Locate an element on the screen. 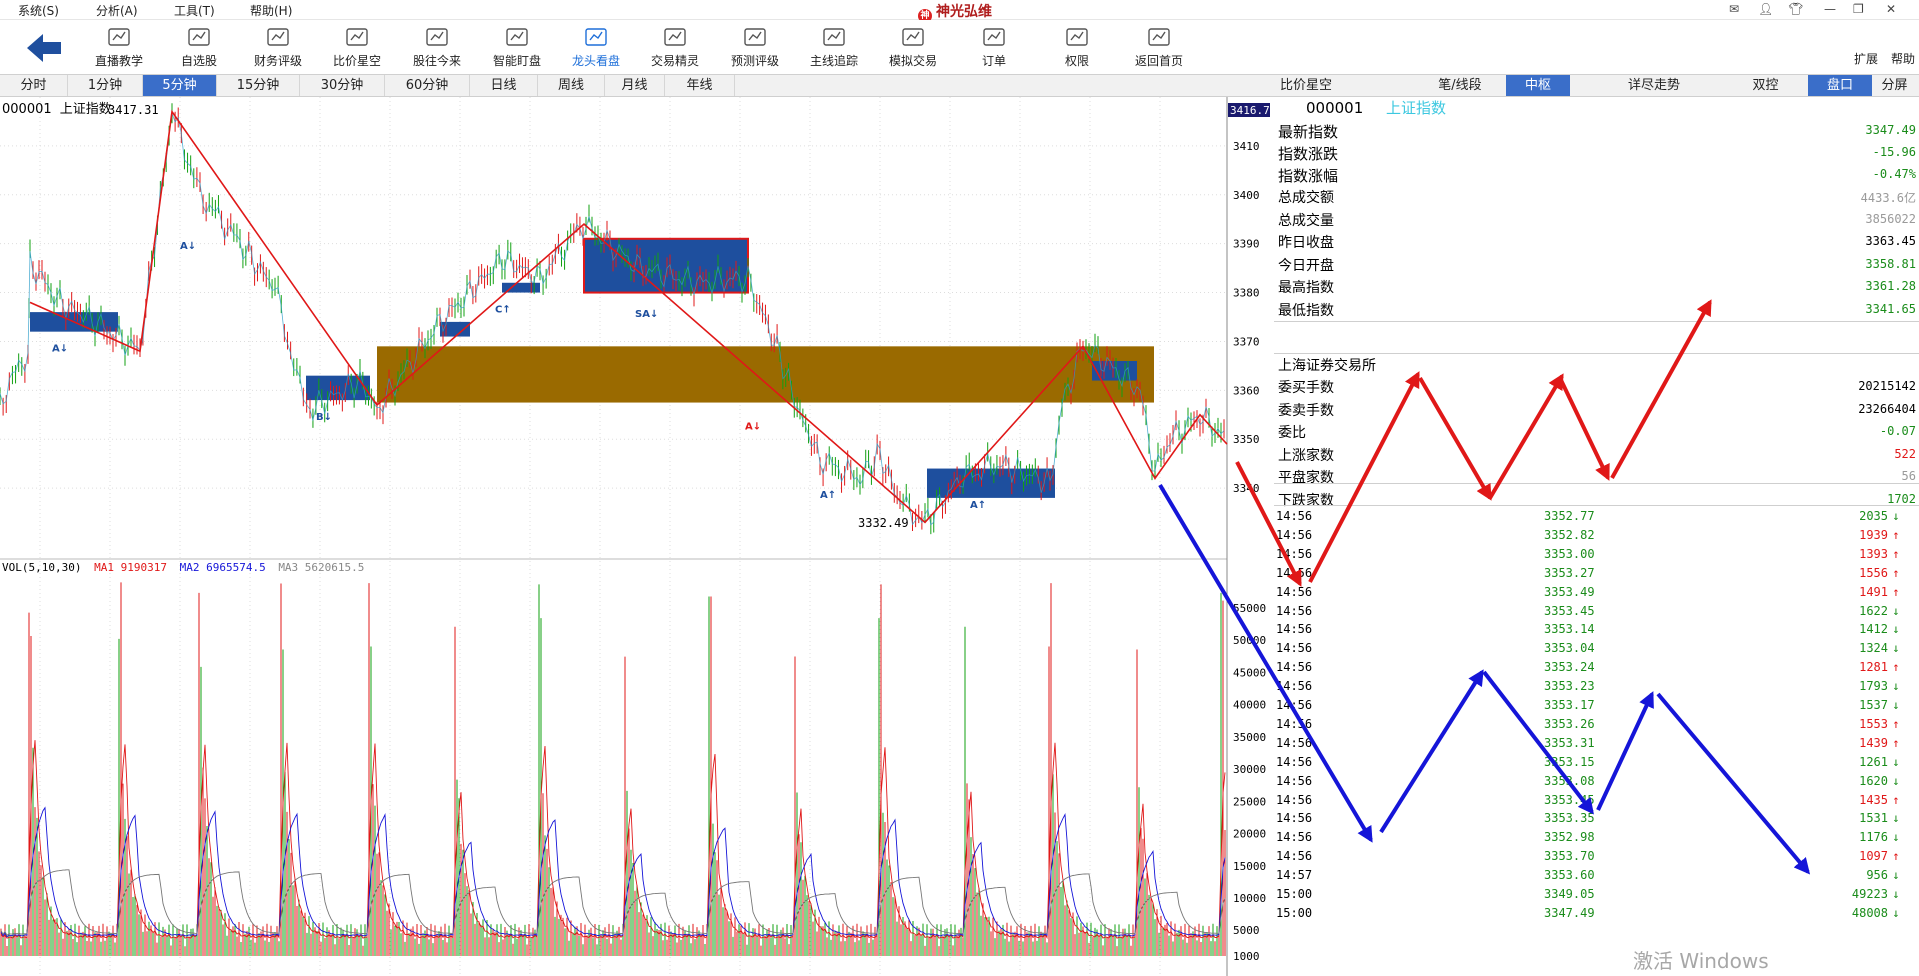  right-tab: 双控 is located at coordinates (1765, 85).